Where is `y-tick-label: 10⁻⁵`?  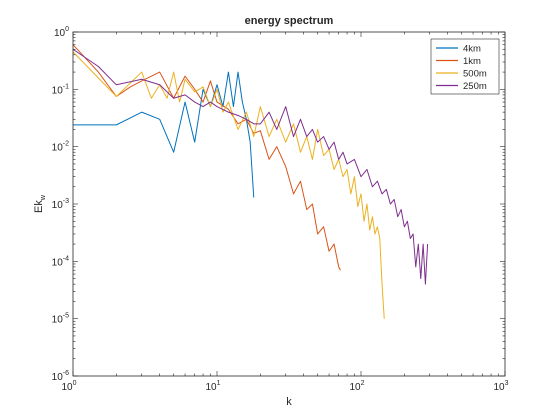 y-tick-label: 10⁻⁵ is located at coordinates (60, 319).